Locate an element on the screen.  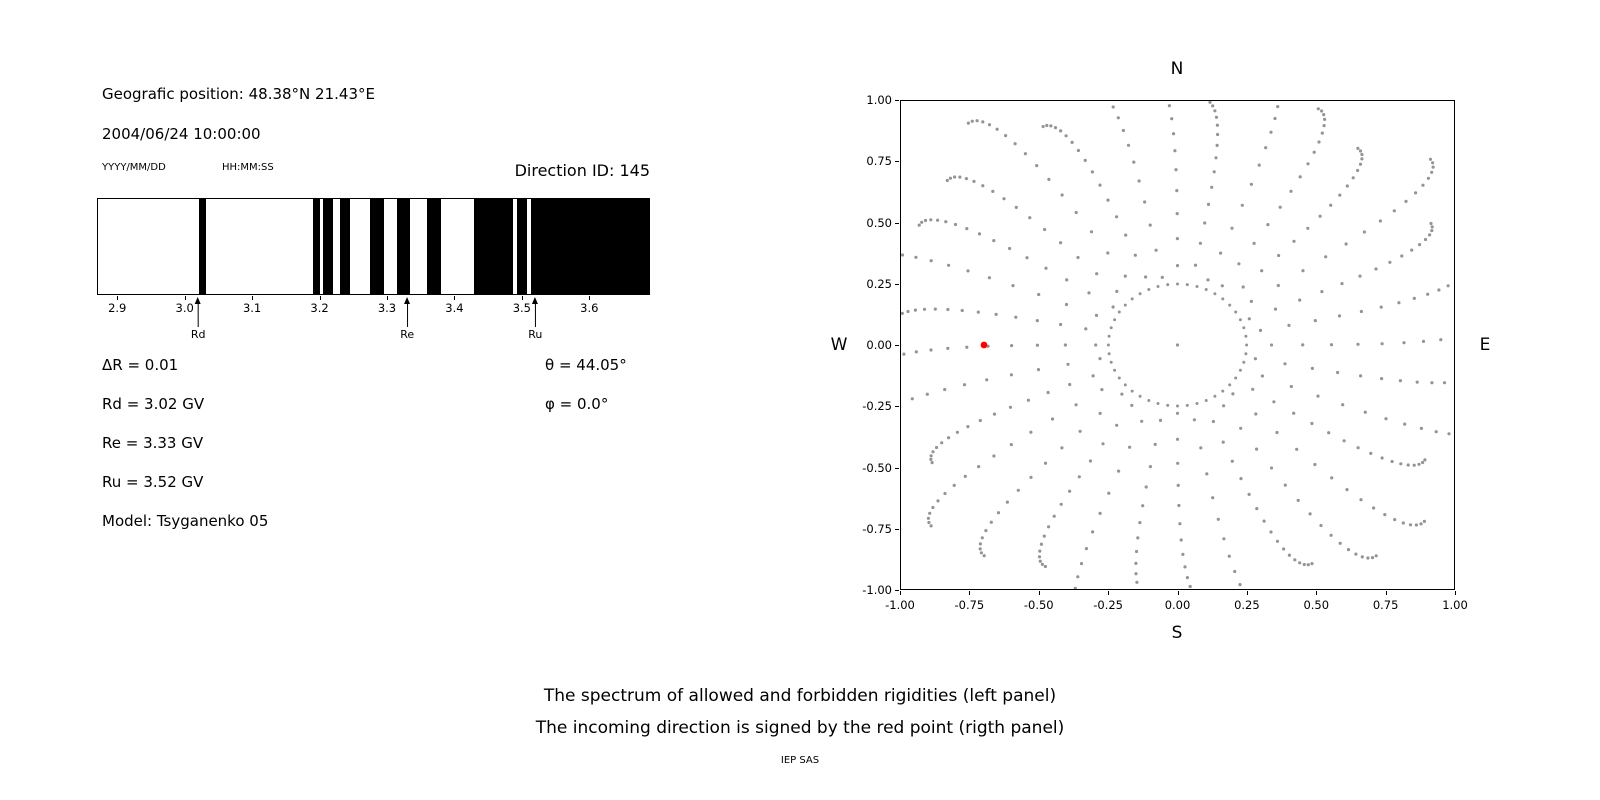
y-tick-label: 1.00 is located at coordinates (879, 100).